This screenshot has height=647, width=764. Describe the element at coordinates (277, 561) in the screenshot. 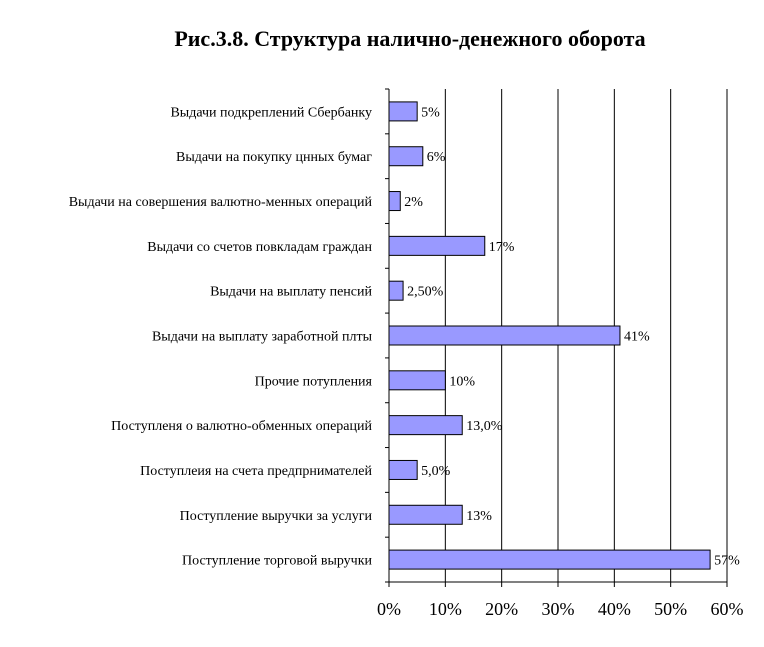

I see `category-label: Поступление торговой выручки` at that location.